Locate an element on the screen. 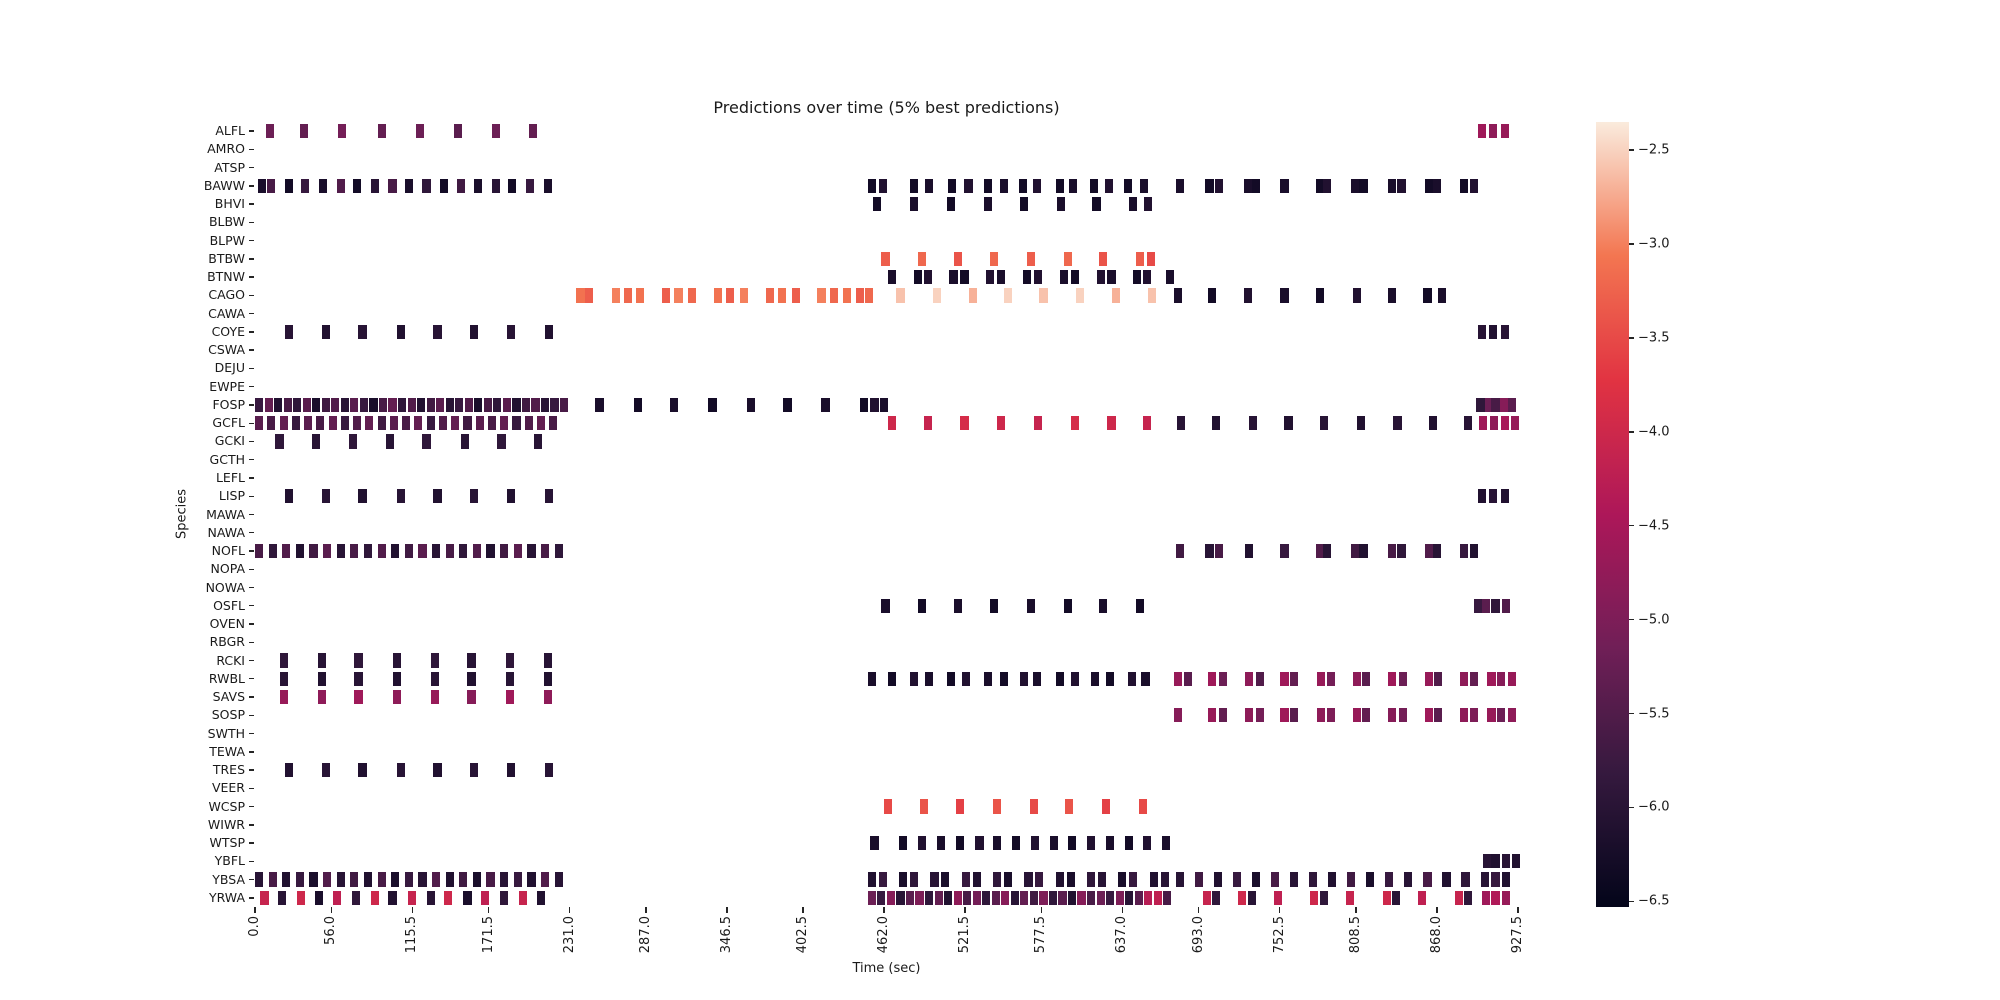  x-tick-label: 0.0 is located at coordinates (254, 926).